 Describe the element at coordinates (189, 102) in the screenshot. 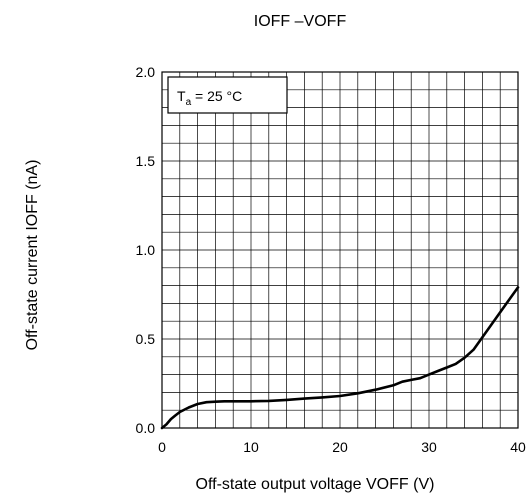

I see `annotation-sub: a` at that location.